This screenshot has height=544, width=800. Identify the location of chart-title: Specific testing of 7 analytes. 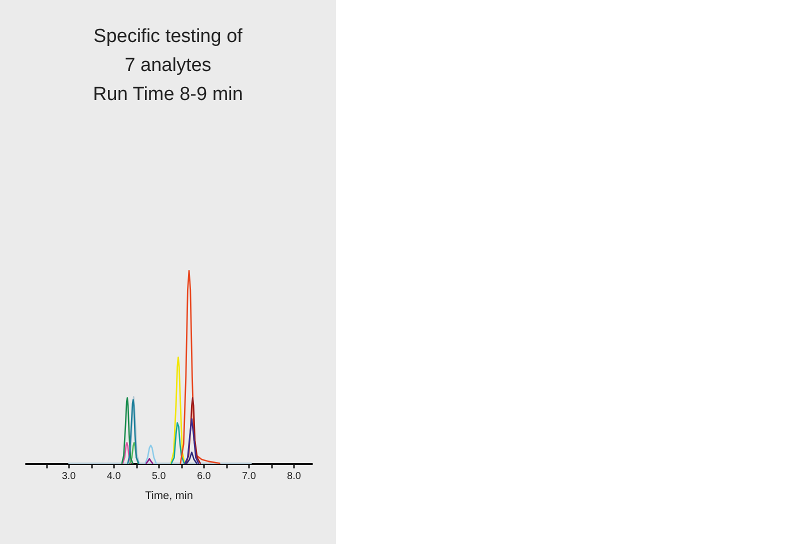
(168, 51).